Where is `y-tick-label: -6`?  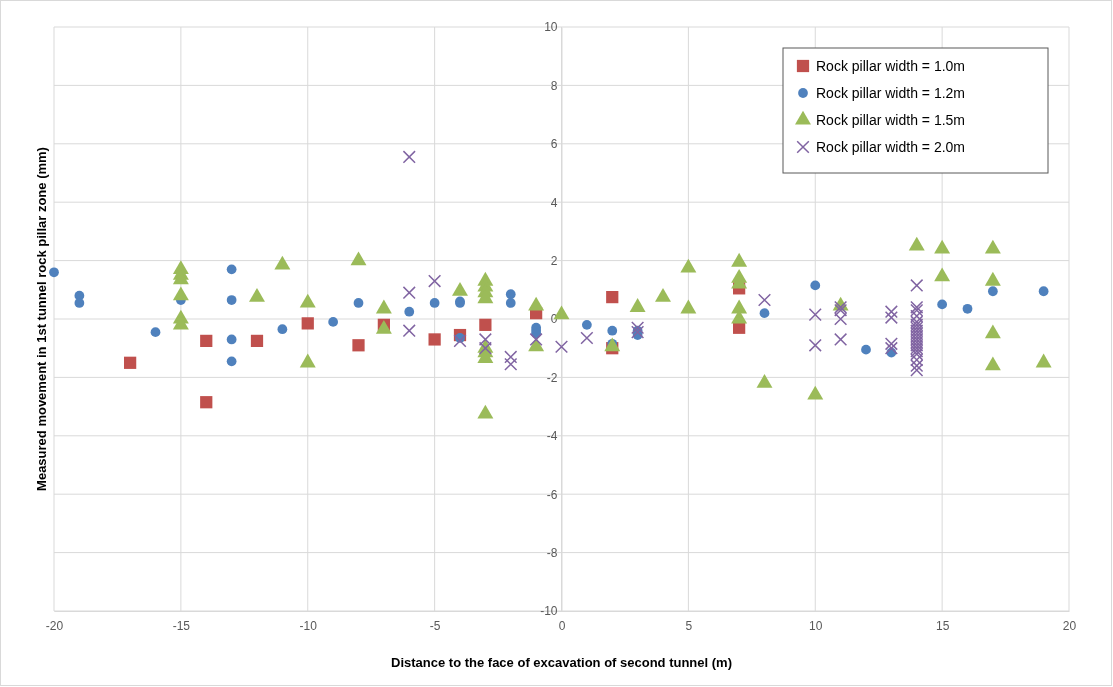 y-tick-label: -6 is located at coordinates (552, 494).